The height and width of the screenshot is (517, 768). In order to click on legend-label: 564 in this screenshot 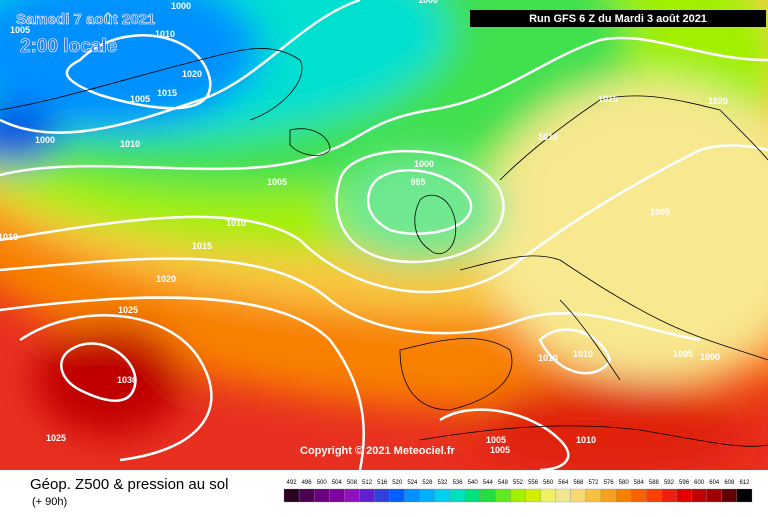, I will do `click(563, 483)`.